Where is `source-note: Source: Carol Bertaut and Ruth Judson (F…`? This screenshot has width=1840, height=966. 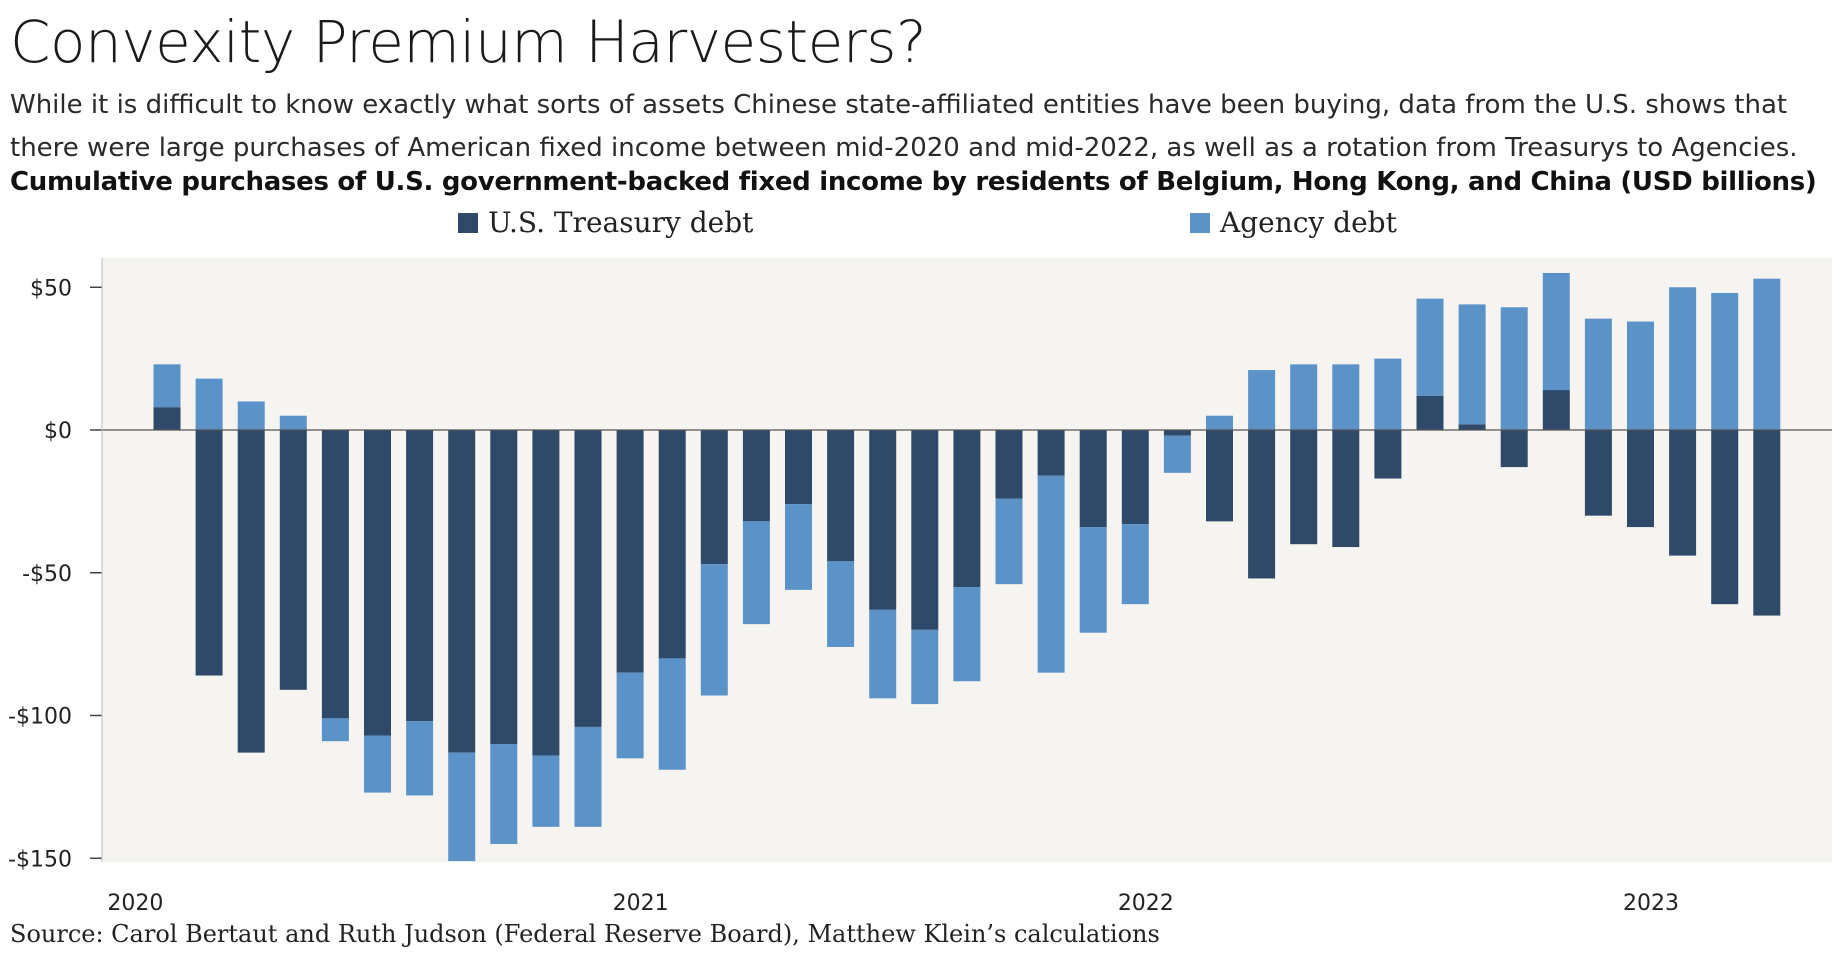
source-note: Source: Carol Bertaut and Ruth Judson (F… is located at coordinates (585, 934).